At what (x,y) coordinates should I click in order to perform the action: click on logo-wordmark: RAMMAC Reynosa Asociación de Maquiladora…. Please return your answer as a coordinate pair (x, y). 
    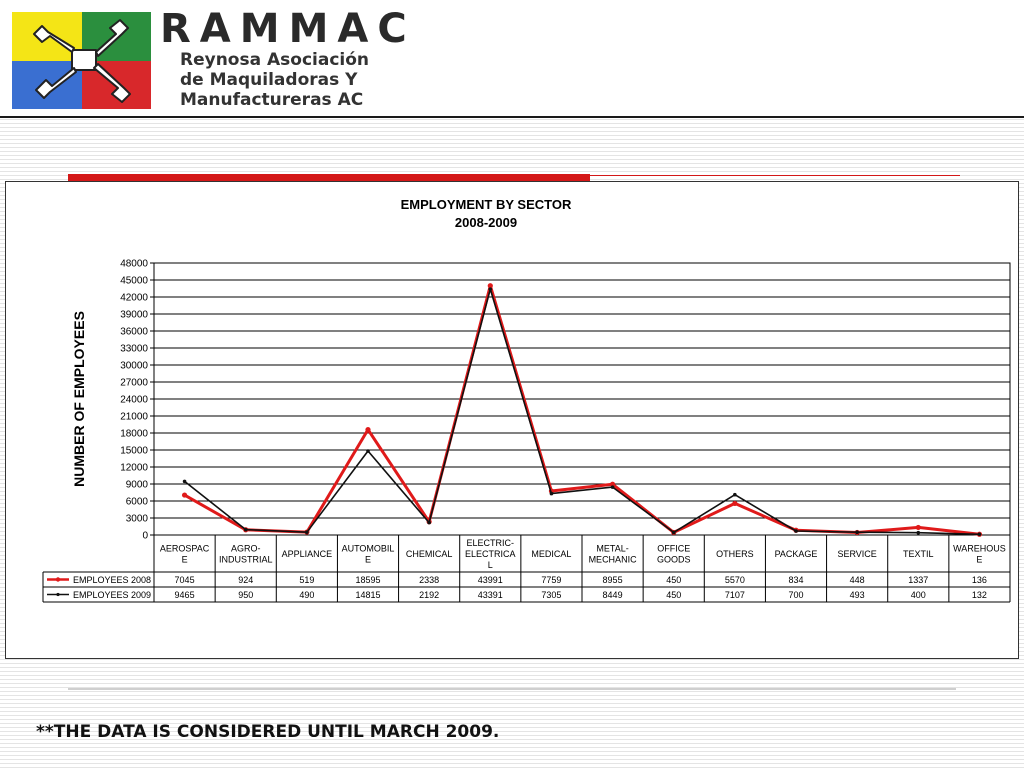
    Looking at the image, I should click on (280, 58).